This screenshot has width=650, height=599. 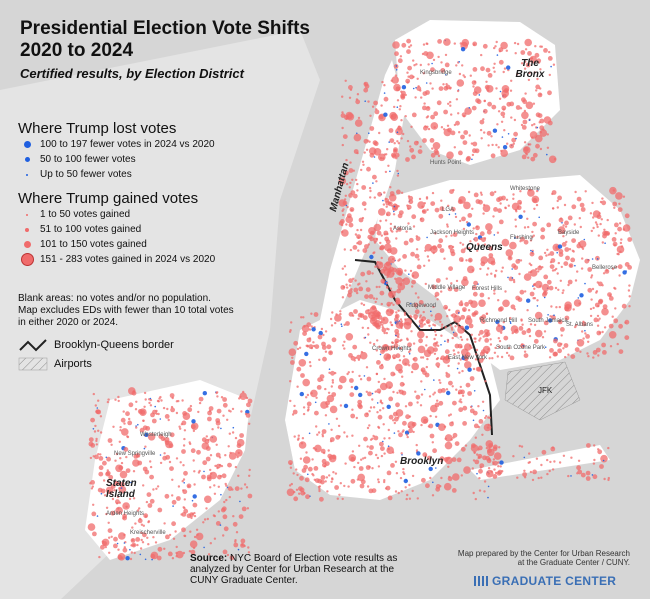 What do you see at coordinates (27, 259) in the screenshot?
I see `gain-xlarge-dot-icon` at bounding box center [27, 259].